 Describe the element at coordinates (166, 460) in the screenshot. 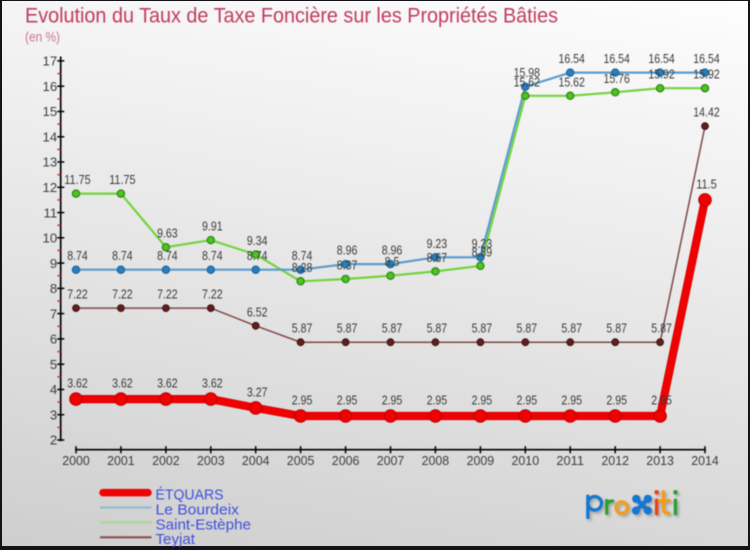

I see `svg-text: 2002` at that location.